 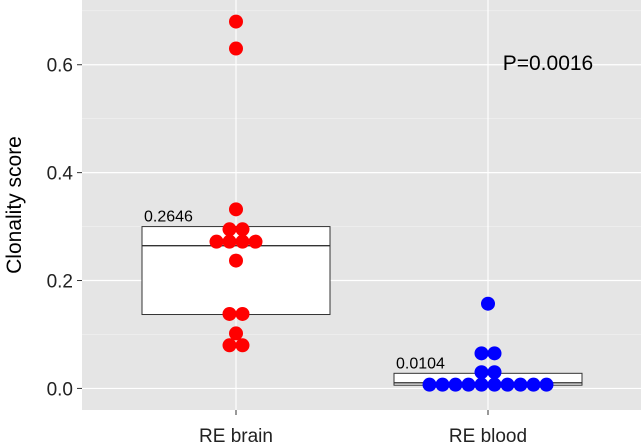 What do you see at coordinates (548, 63) in the screenshot?
I see `p-value-annotation: P=0.0016` at bounding box center [548, 63].